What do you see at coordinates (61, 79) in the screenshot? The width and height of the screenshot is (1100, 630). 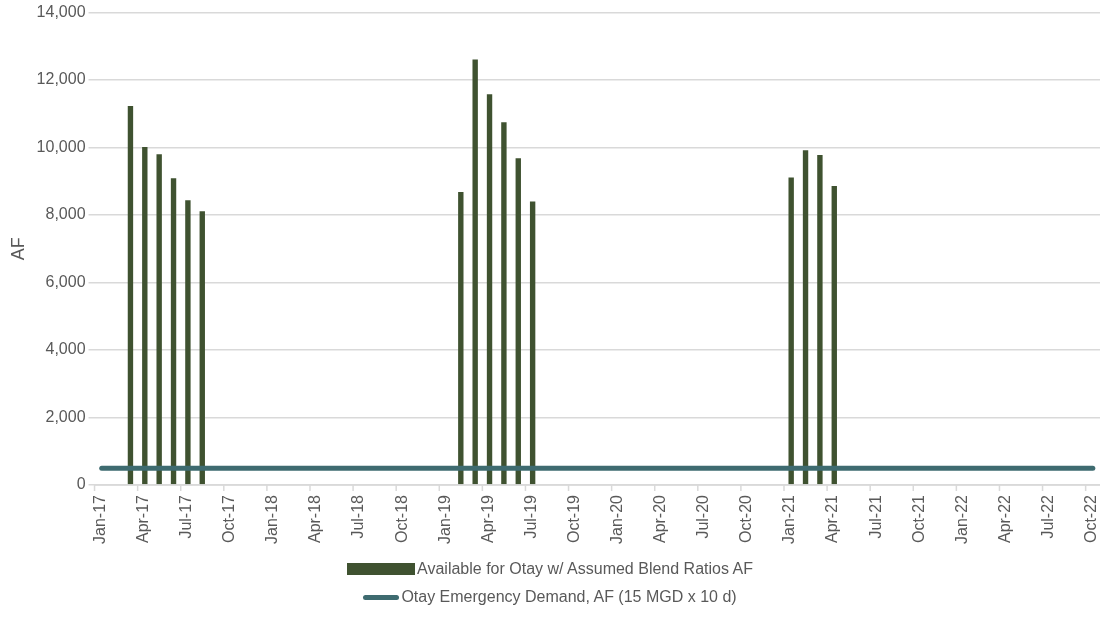 I see `y-tick-label: 12,000` at bounding box center [61, 79].